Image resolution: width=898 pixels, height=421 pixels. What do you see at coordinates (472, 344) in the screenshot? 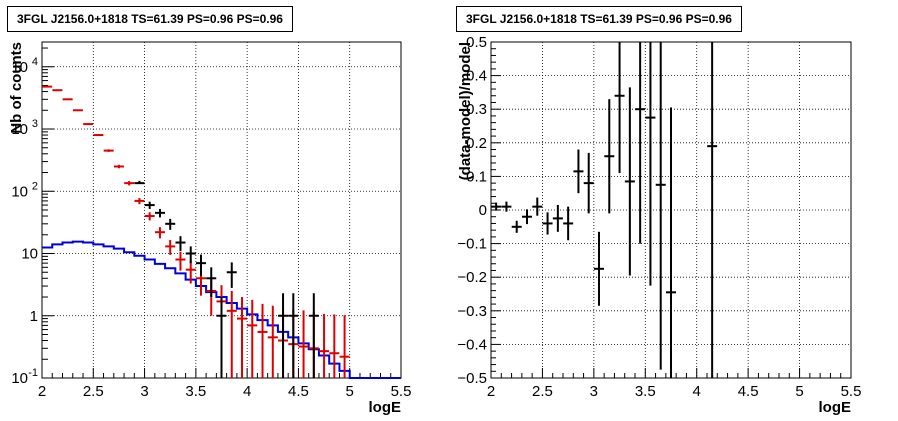
I see `y-tick-label: −0.4` at bounding box center [472, 344].